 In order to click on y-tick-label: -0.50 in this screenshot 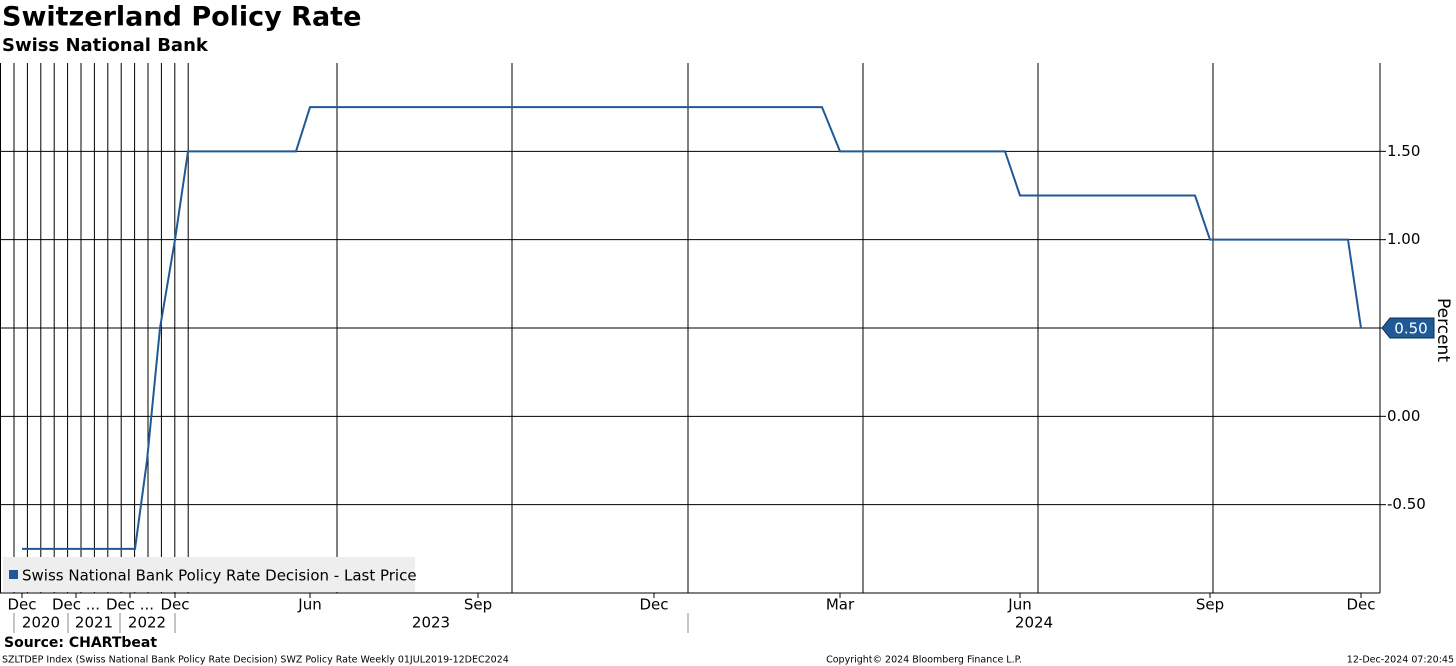, I will do `click(1406, 504)`.